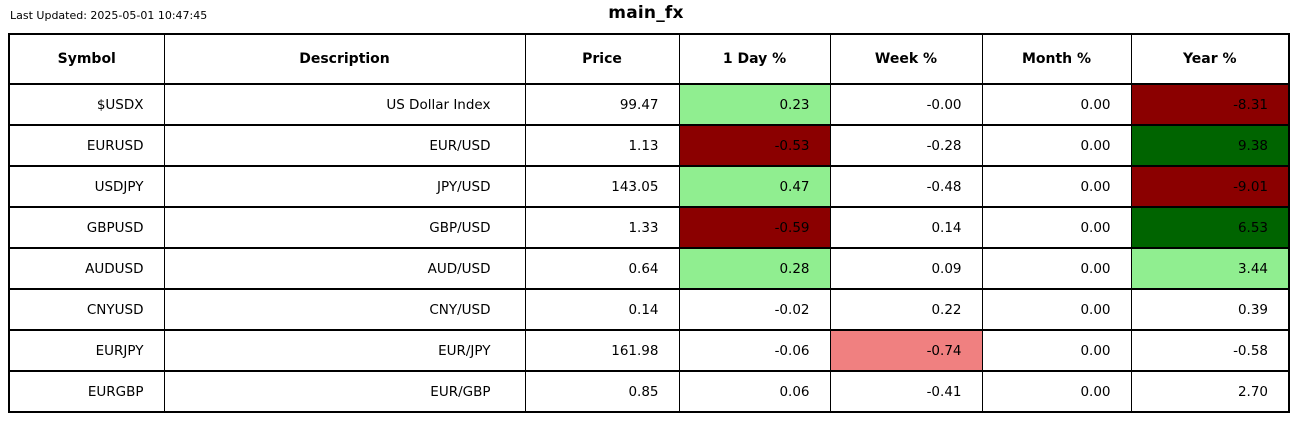 The height and width of the screenshot is (437, 1292). I want to click on cell-GBPUSD-day: -0.59, so click(754, 227).